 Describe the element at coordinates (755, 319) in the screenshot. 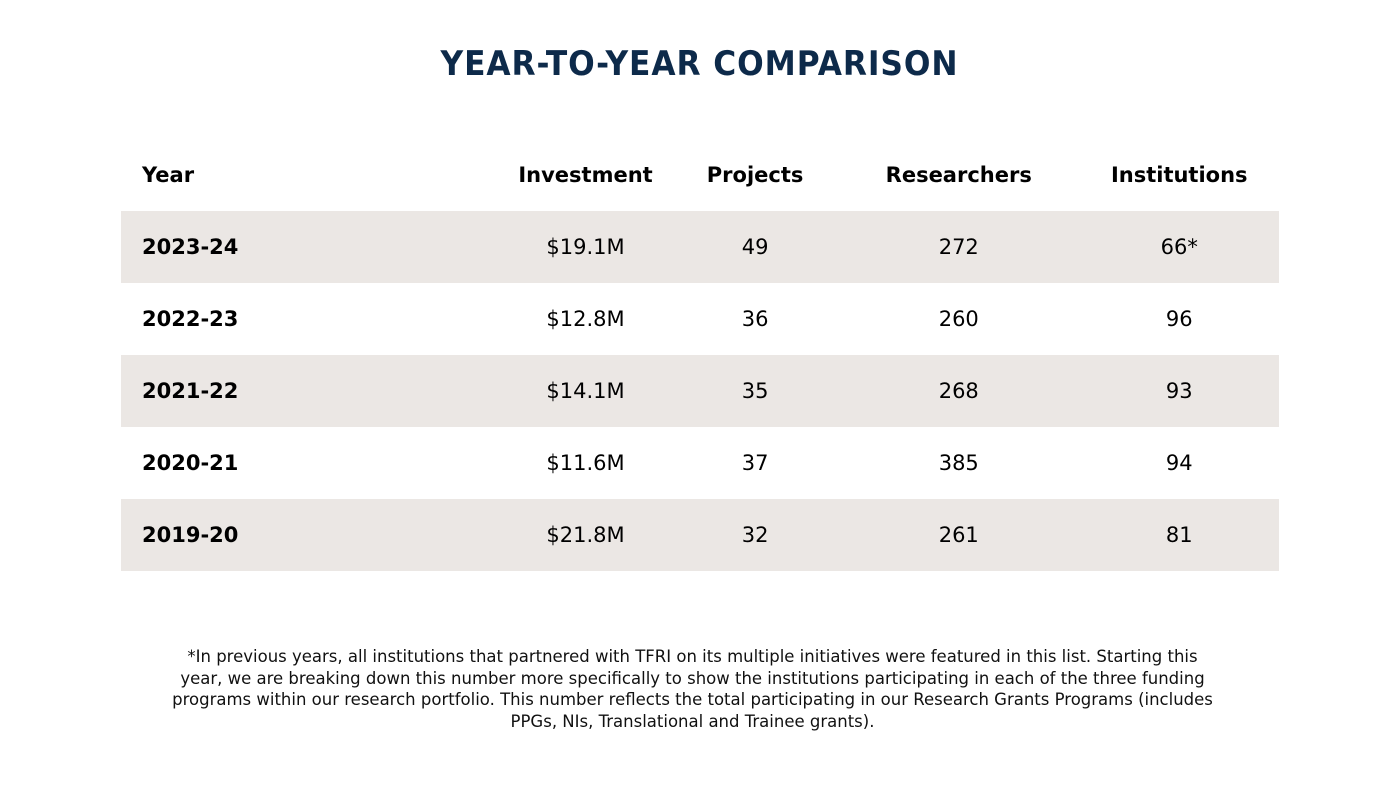

I see `projects-cell: 36` at that location.